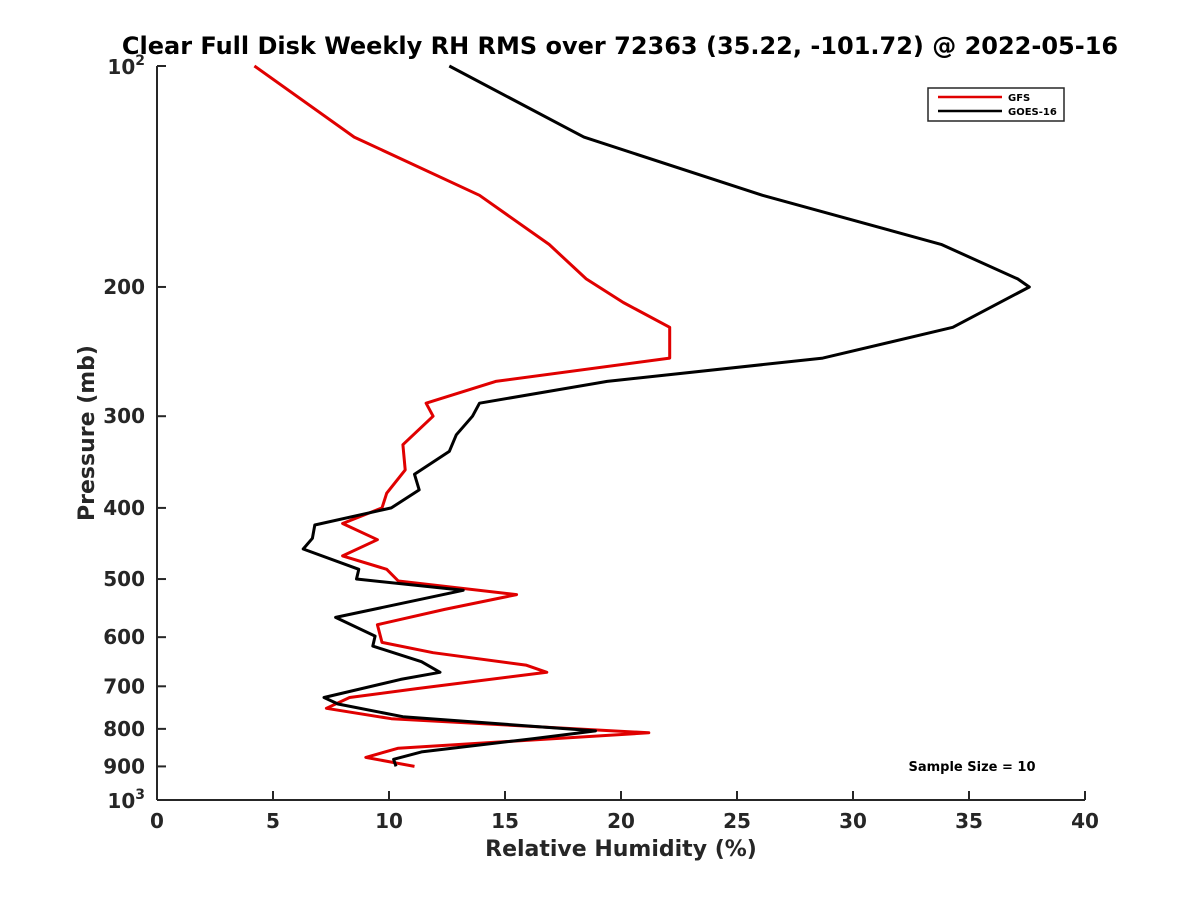 The width and height of the screenshot is (1200, 900). What do you see at coordinates (124, 729) in the screenshot?
I see `y-tick-label: 800` at bounding box center [124, 729].